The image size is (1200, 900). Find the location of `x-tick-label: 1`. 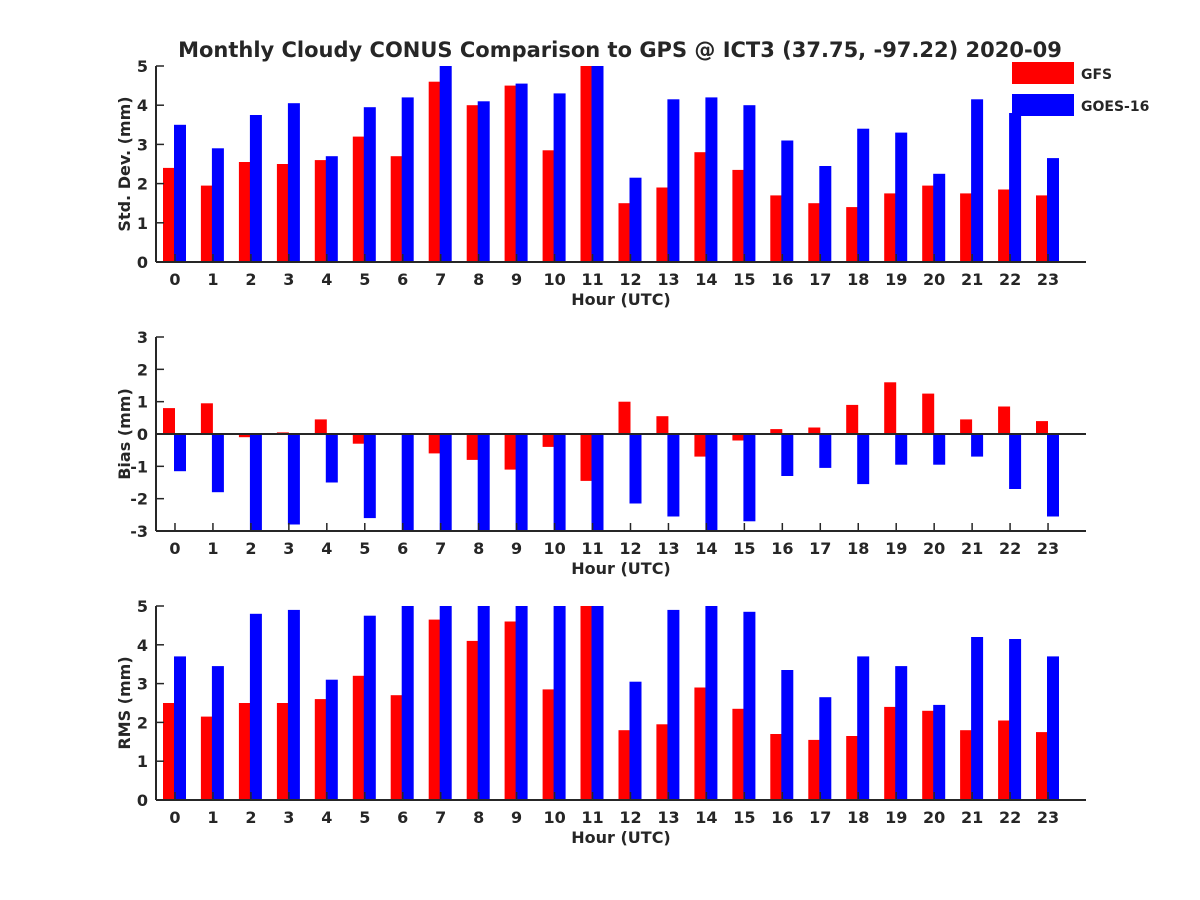

x-tick-label: 1 is located at coordinates (212, 279).